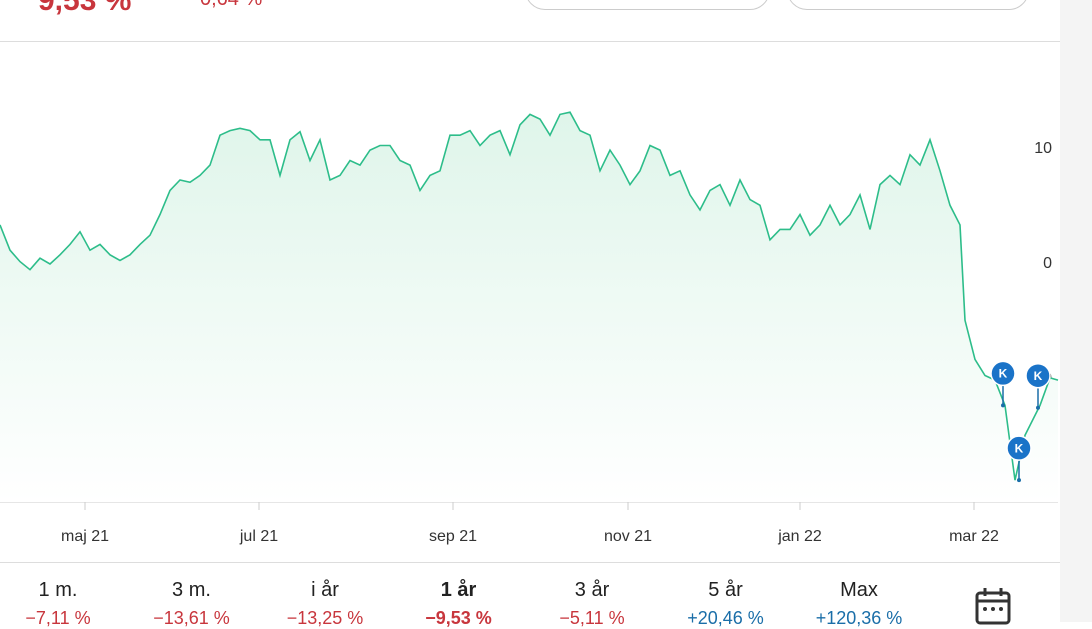 Image resolution: width=1092 pixels, height=629 pixels. What do you see at coordinates (592, 618) in the screenshot?
I see `period-change: −5,11 %` at bounding box center [592, 618].